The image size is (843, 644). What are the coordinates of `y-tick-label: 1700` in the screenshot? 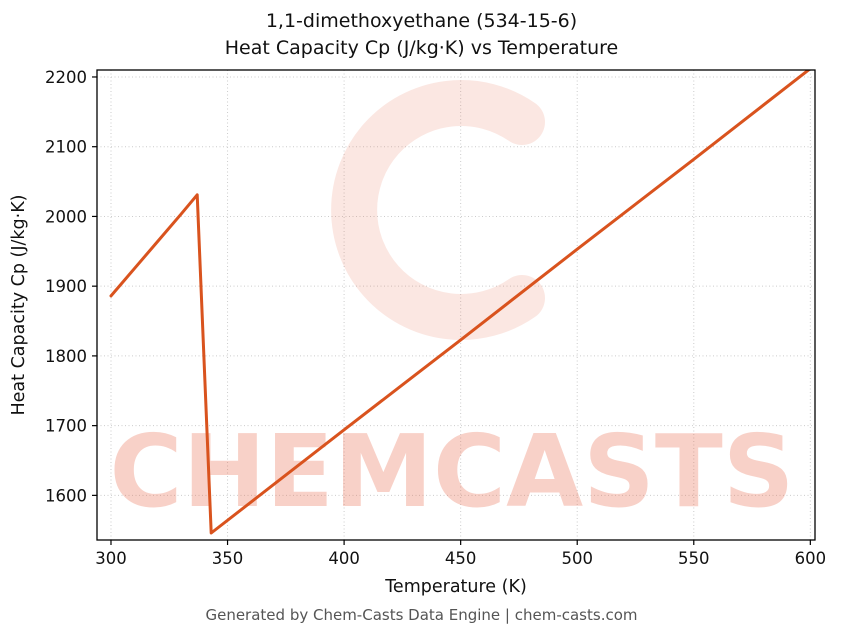 It's located at (66, 426).